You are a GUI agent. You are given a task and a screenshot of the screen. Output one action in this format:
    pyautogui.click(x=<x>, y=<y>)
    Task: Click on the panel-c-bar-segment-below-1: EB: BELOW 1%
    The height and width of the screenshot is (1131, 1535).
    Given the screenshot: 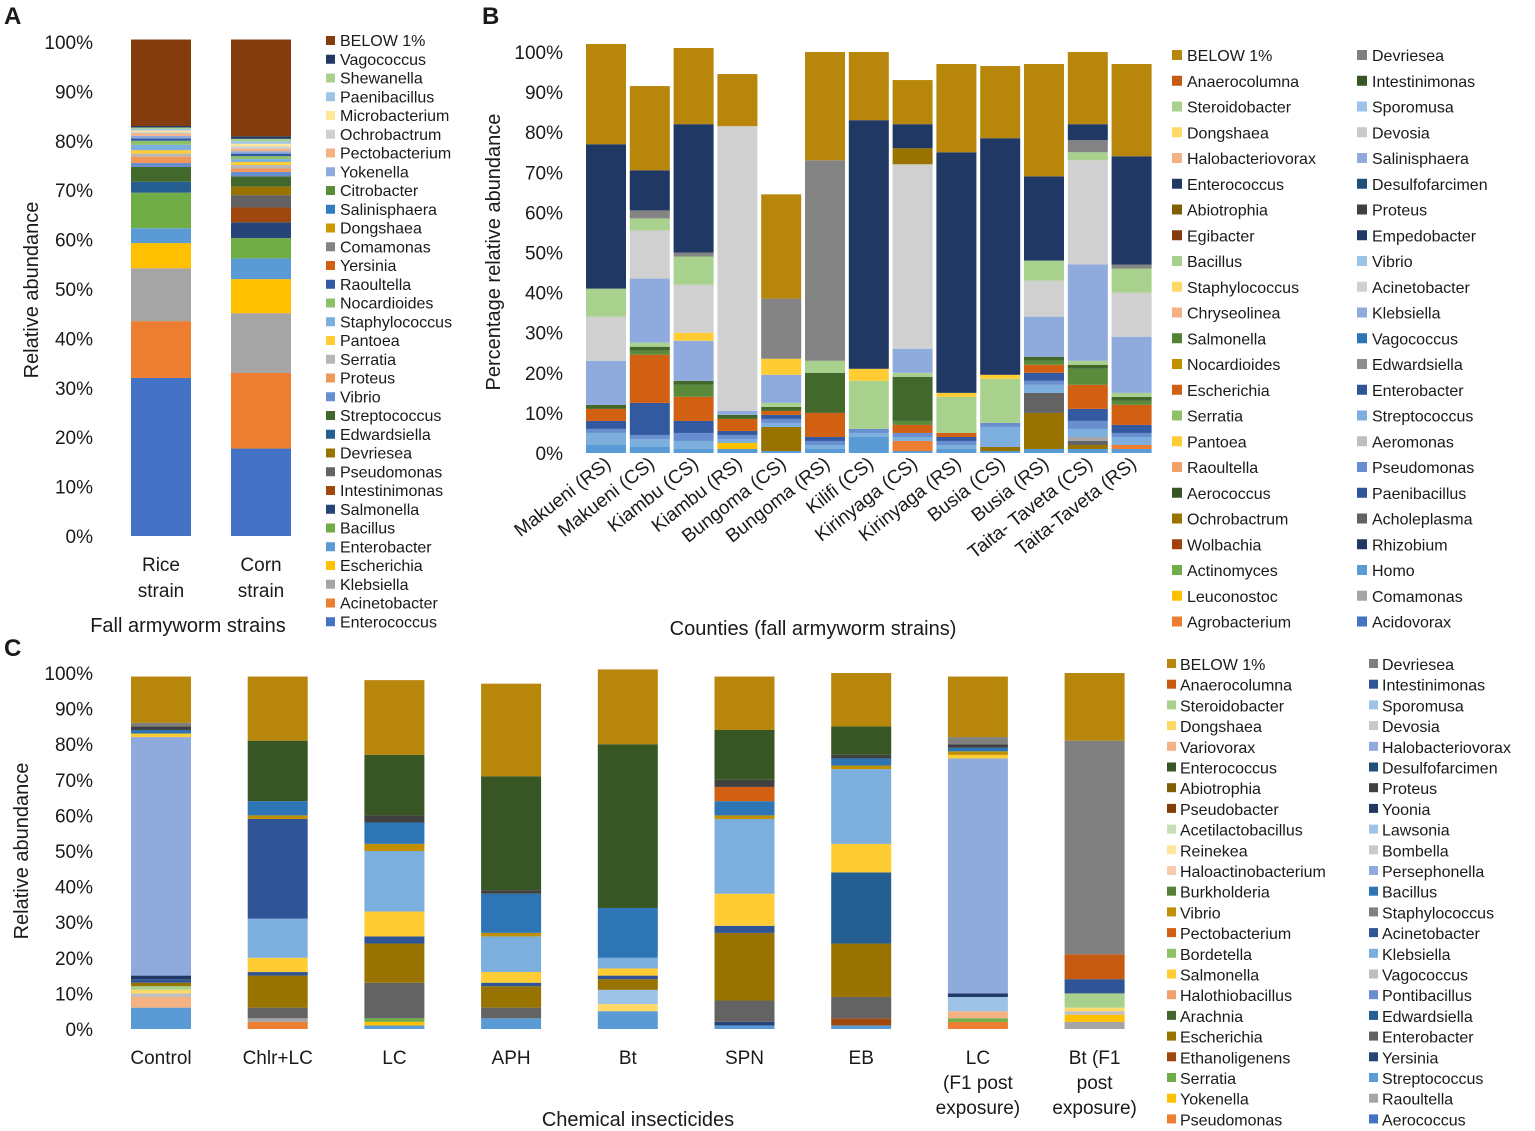 What is the action you would take?
    pyautogui.click(x=861, y=700)
    